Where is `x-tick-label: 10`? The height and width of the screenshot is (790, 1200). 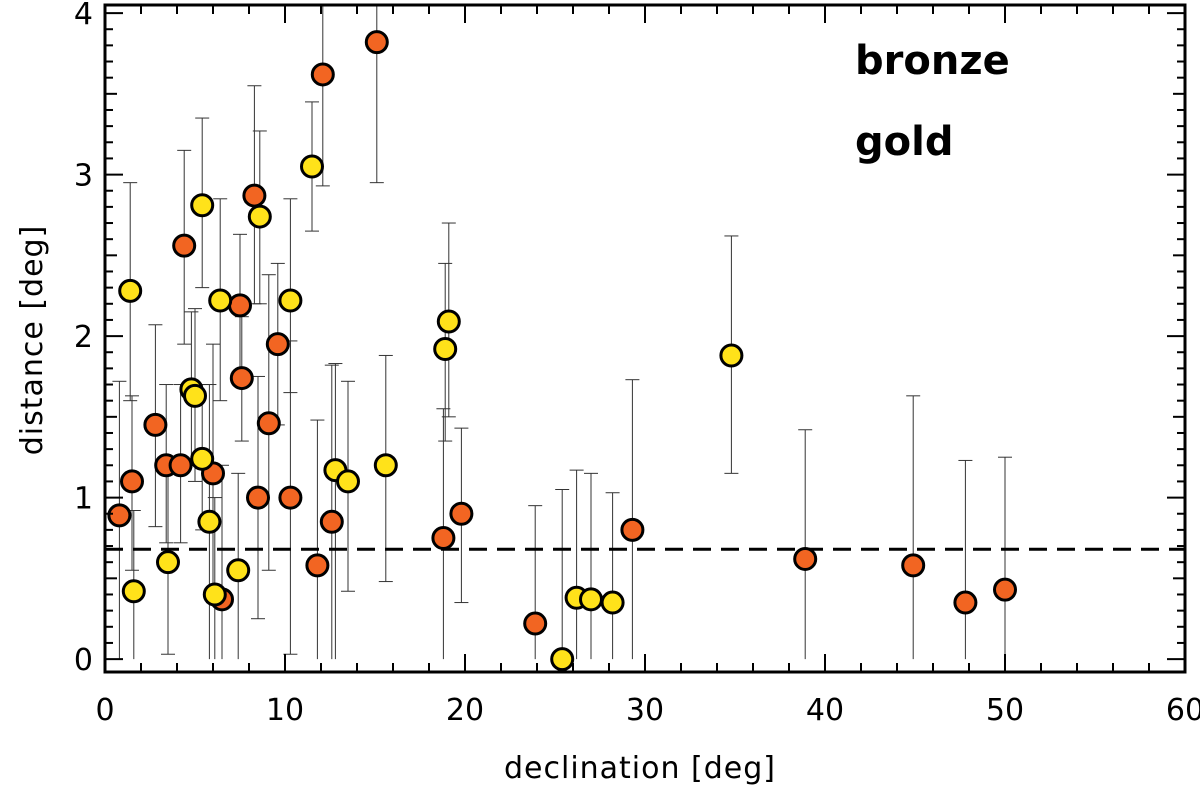
x-tick-label: 10 is located at coordinates (285, 710).